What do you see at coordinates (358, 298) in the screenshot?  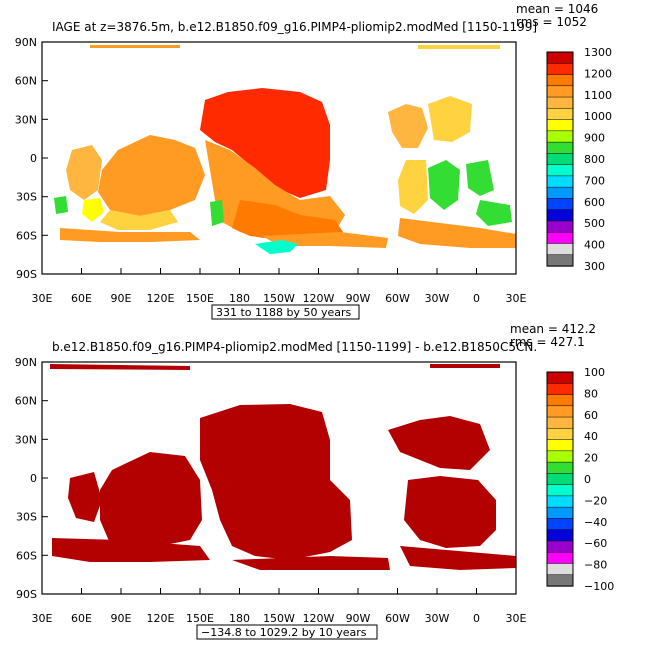 I see `top-xlabel-90w: 90W` at bounding box center [358, 298].